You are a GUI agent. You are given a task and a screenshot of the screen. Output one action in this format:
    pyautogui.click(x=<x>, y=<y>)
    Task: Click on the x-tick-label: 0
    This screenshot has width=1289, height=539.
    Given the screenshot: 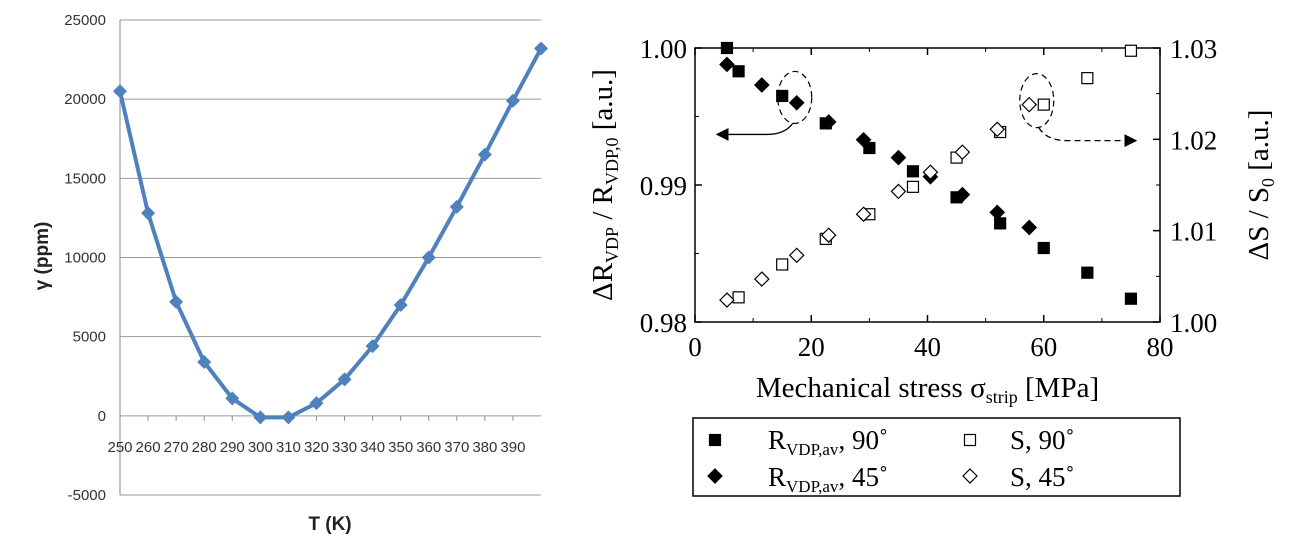 What is the action you would take?
    pyautogui.click(x=695, y=347)
    